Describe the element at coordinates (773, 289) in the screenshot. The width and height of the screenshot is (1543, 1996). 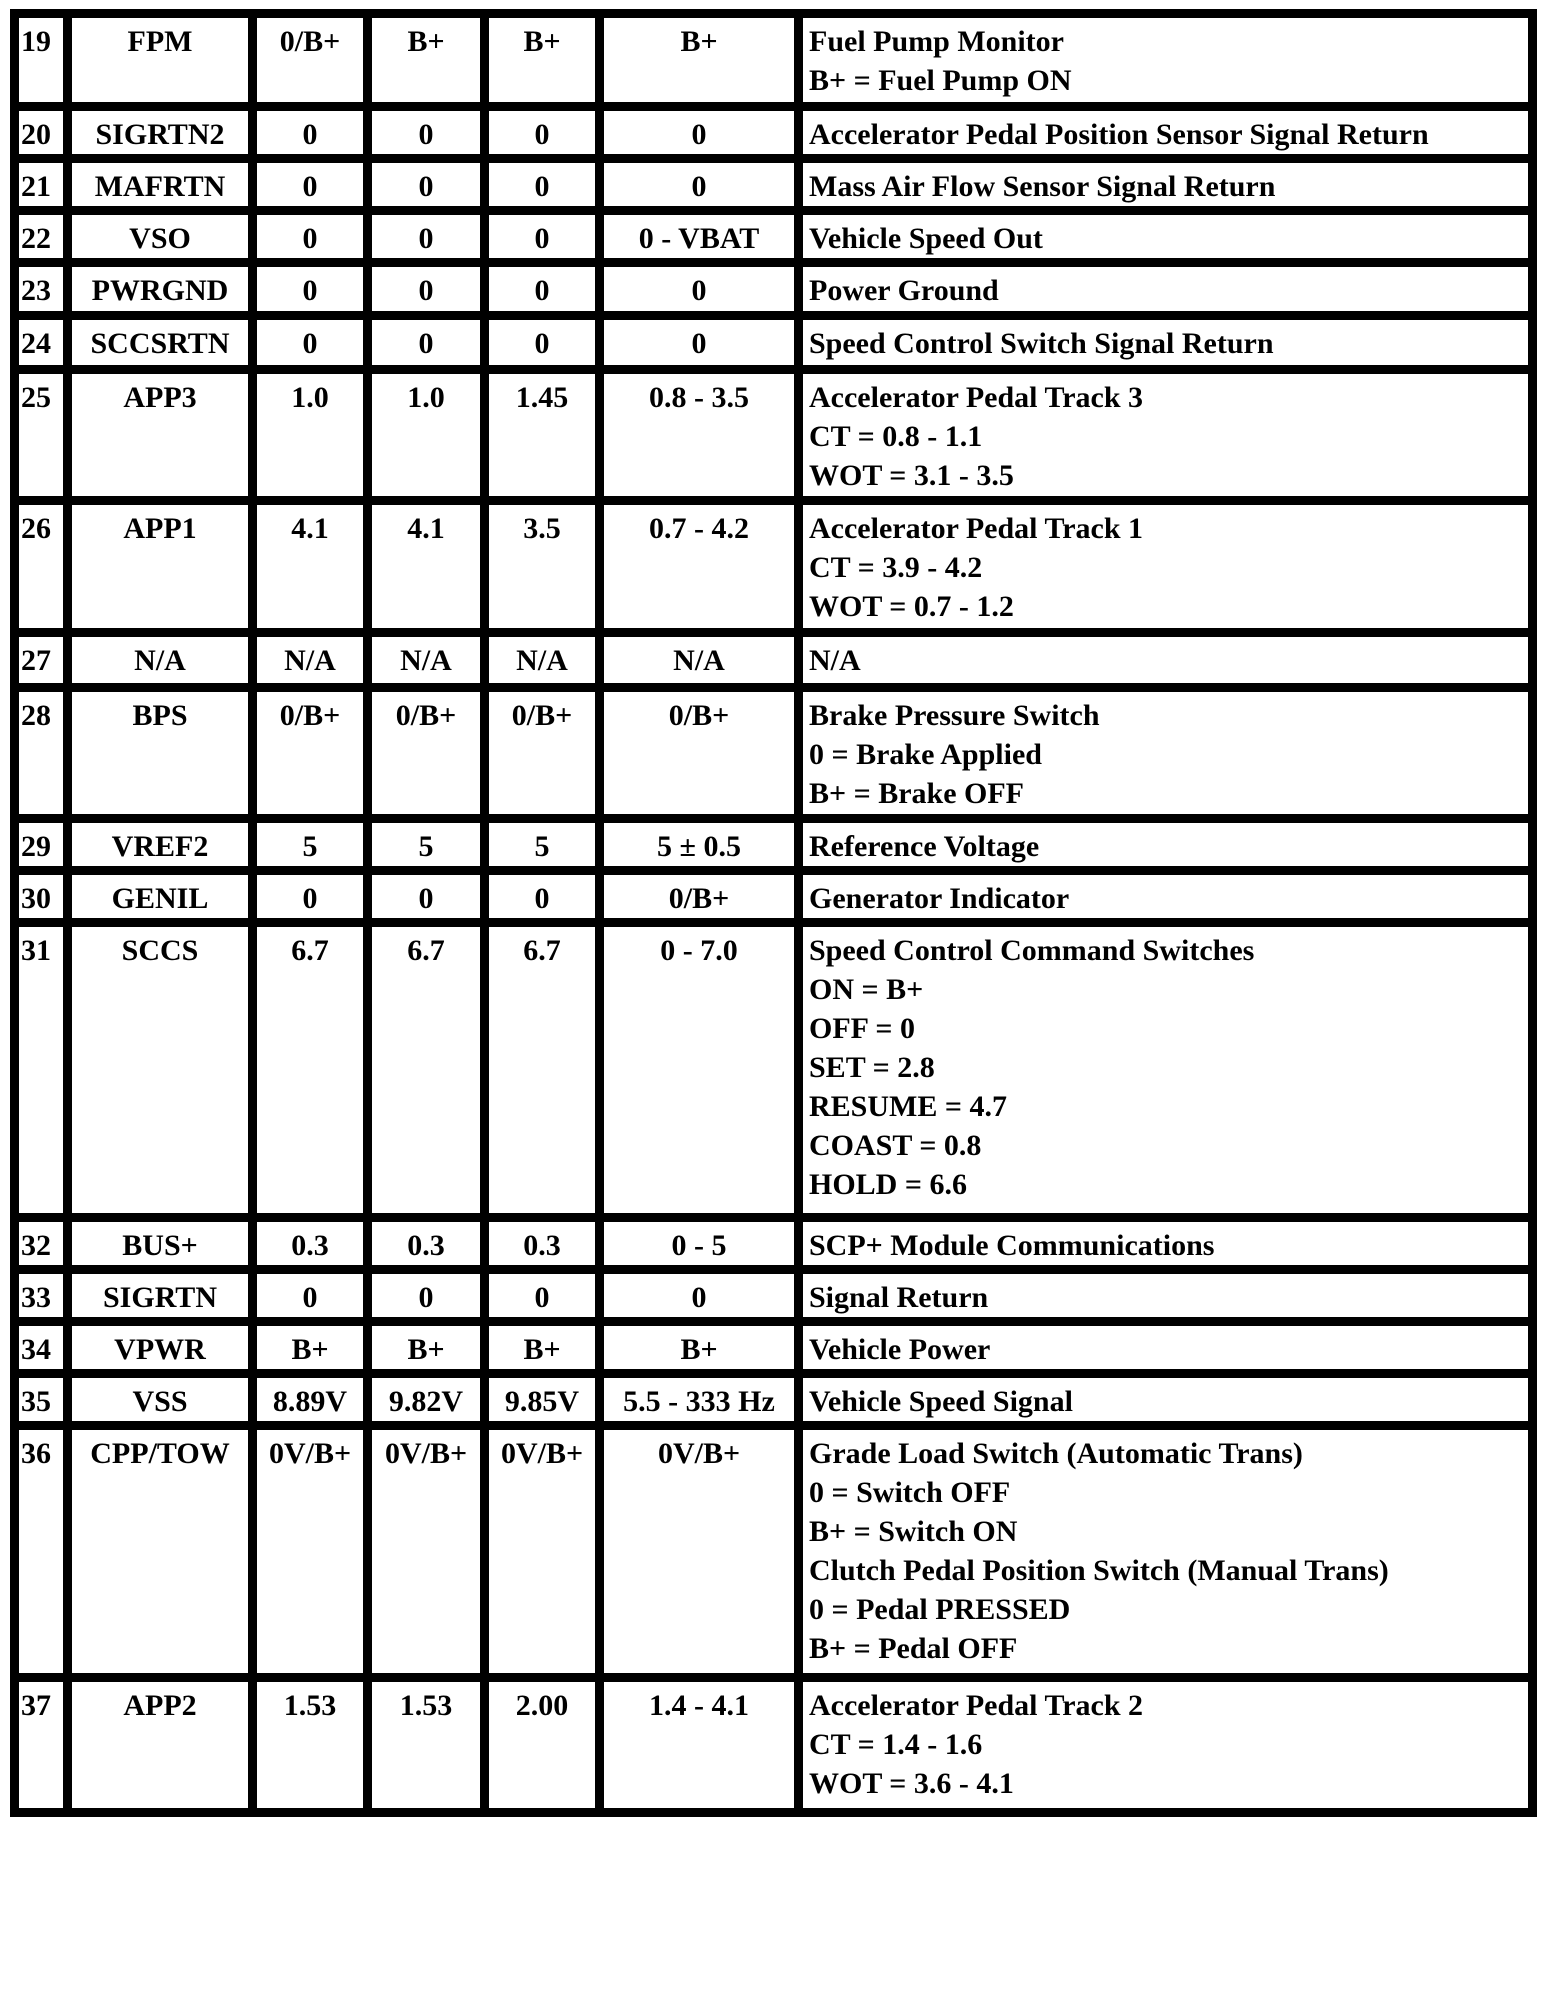
I see `table-row: 23 PWRGND 0 0 0 0 Power Ground` at that location.